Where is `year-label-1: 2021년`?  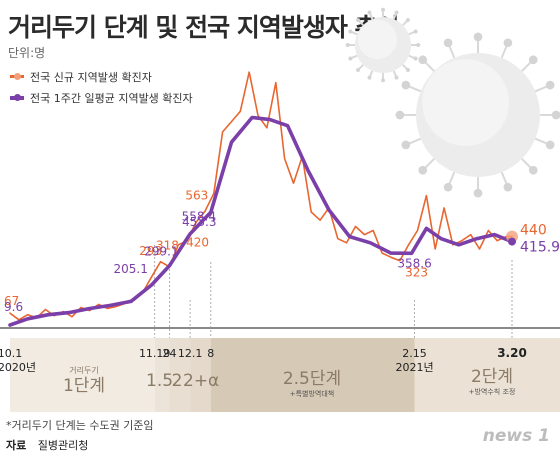 year-label-1: 2021년 is located at coordinates (414, 367).